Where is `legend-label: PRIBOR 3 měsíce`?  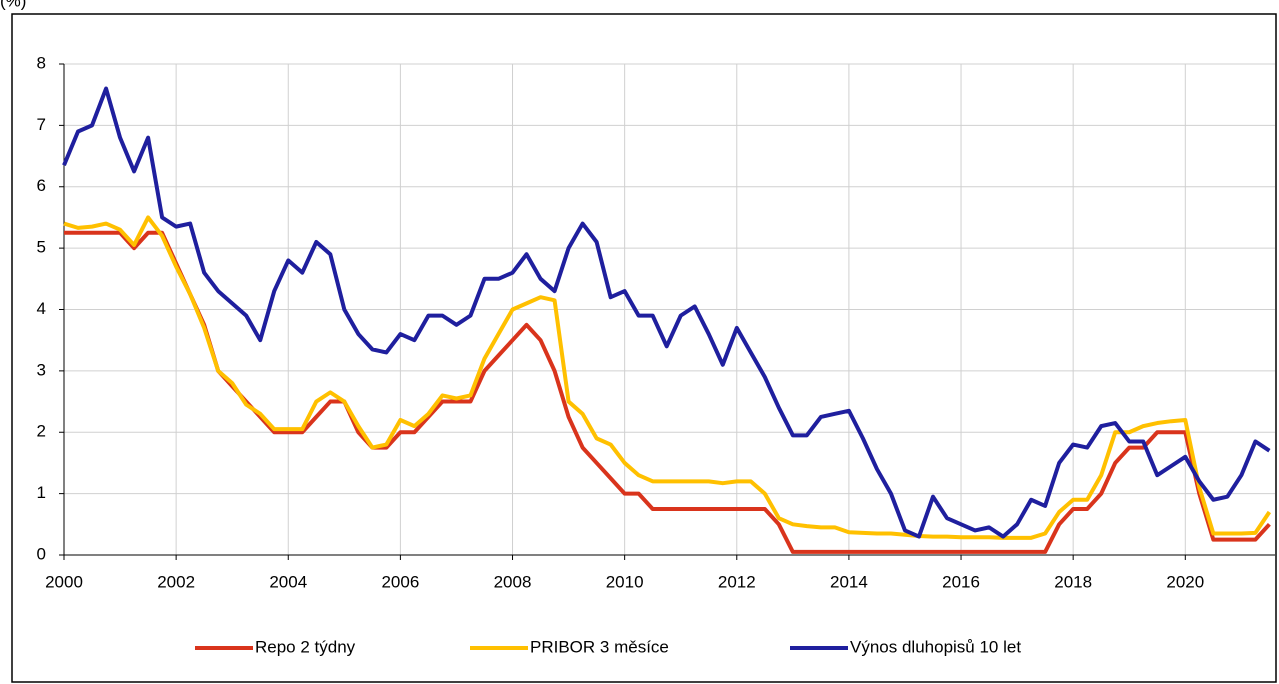 legend-label: PRIBOR 3 měsíce is located at coordinates (599, 646).